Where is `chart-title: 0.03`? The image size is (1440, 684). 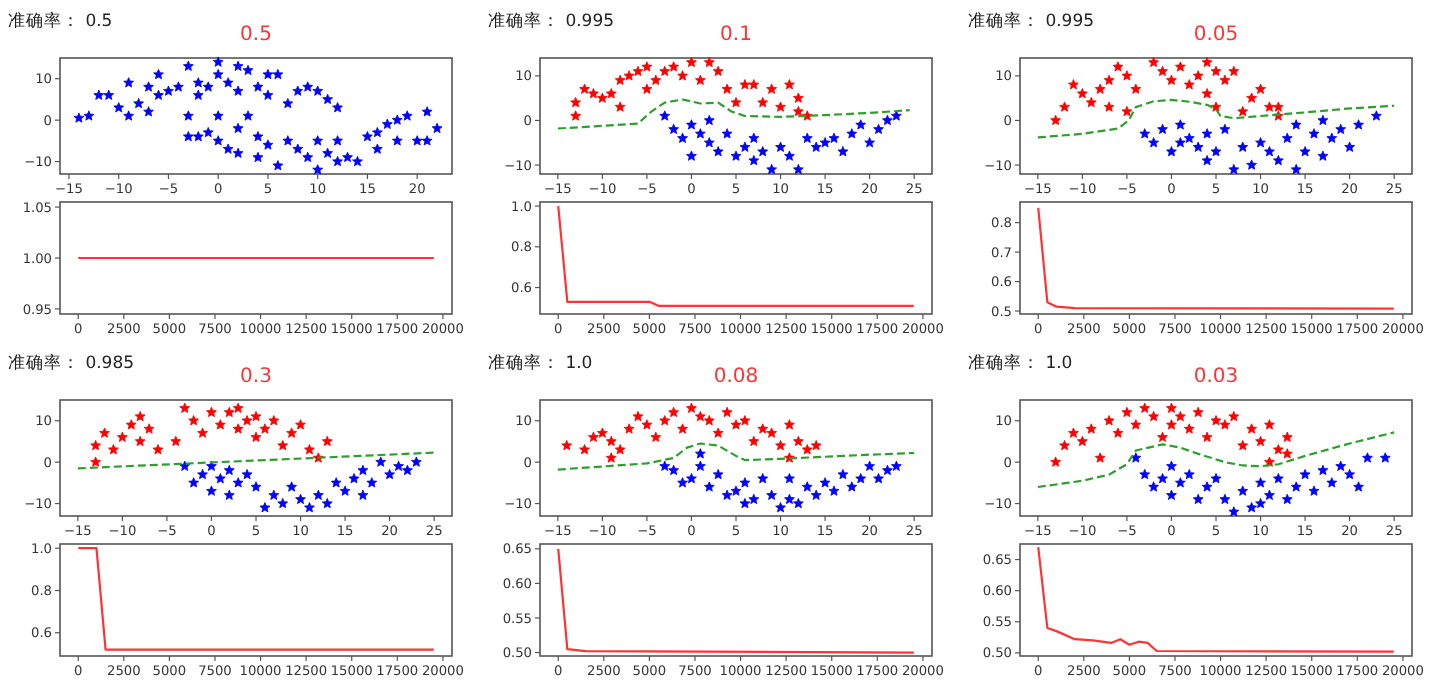
chart-title: 0.03 is located at coordinates (1216, 377).